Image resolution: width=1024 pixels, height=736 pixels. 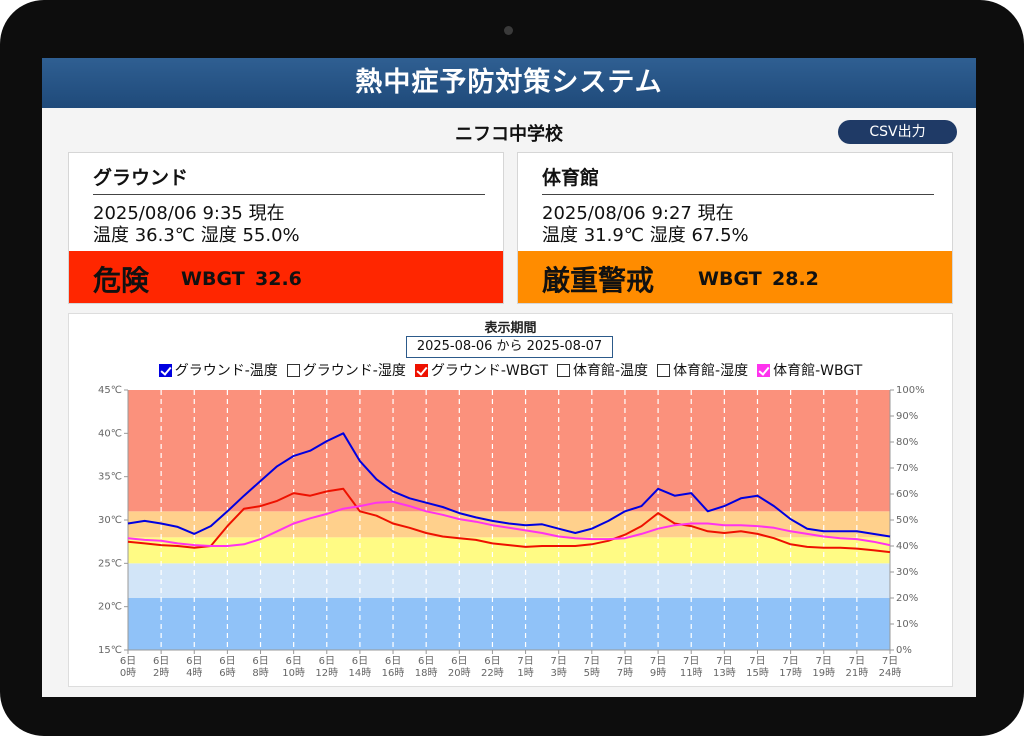 What do you see at coordinates (598, 280) in the screenshot?
I see `level: 厳重警戒` at bounding box center [598, 280].